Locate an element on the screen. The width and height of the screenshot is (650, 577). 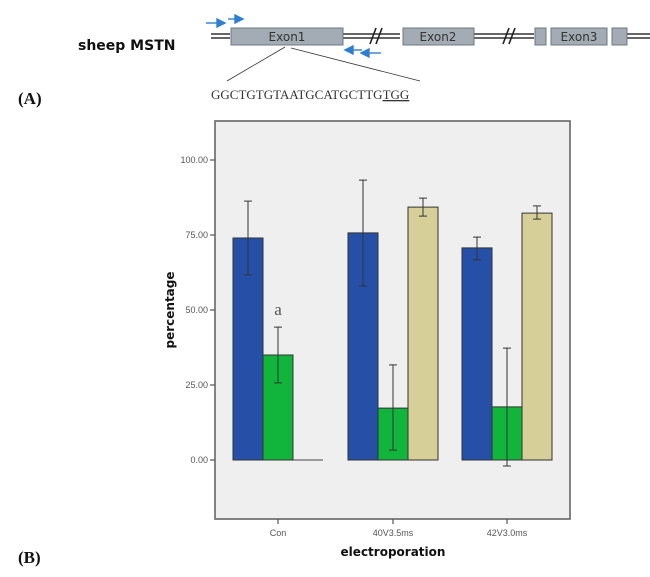
zoom-line-right is located at coordinates (355, 64).